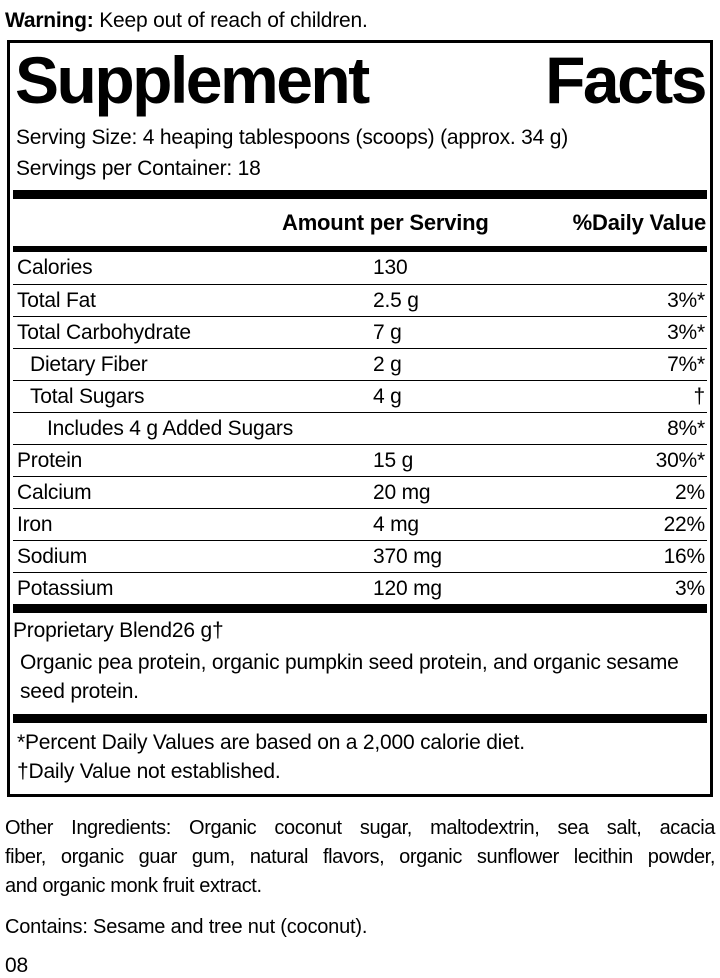 The height and width of the screenshot is (978, 720). Describe the element at coordinates (133, 886) in the screenshot. I see `other-ingredients-line: and organic monk fruit extract.` at that location.